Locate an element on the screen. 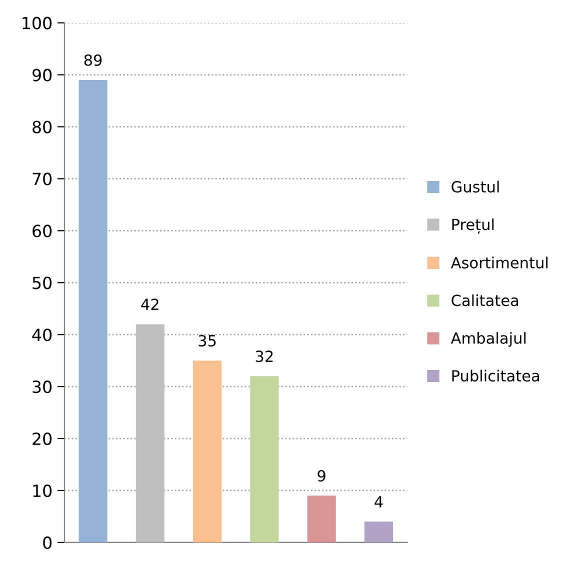  legend-label: Asortimentul is located at coordinates (499, 262).